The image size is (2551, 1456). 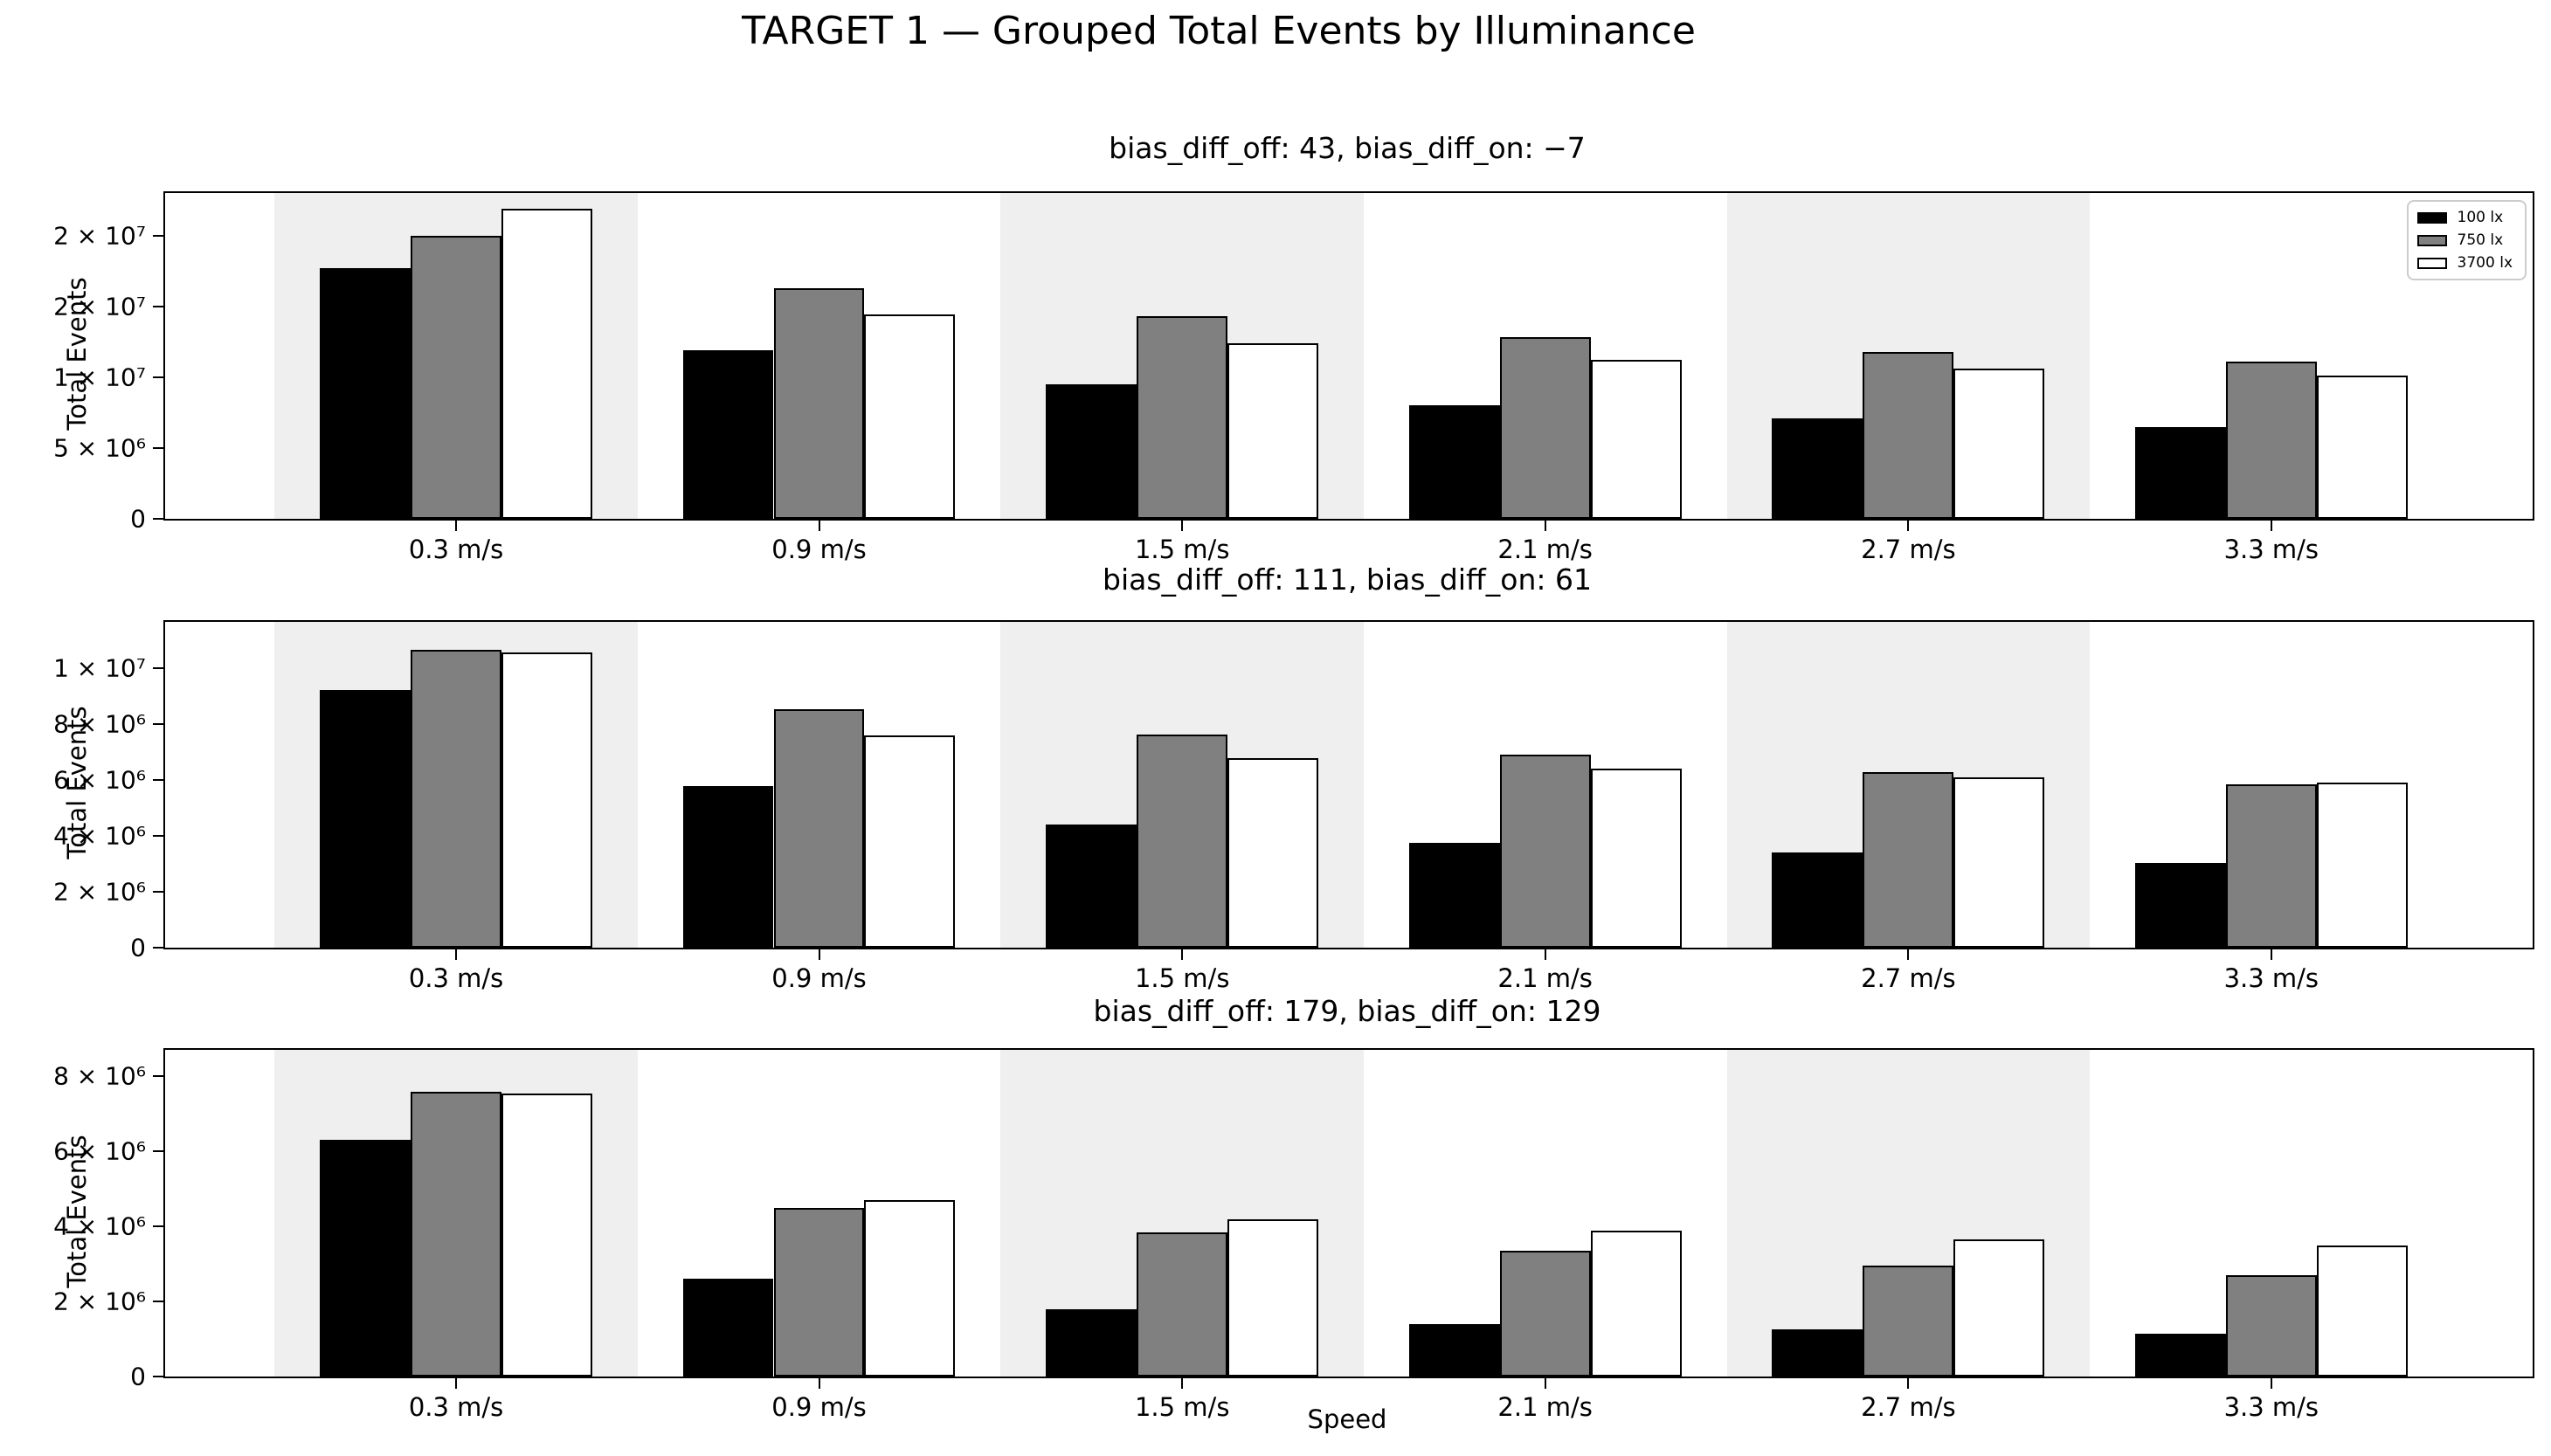 What do you see at coordinates (819, 549) in the screenshot?
I see `x-tick-label: 0.9 m/s` at bounding box center [819, 549].